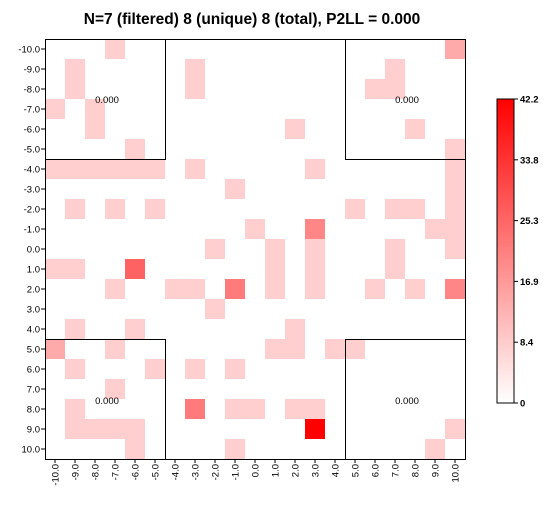 This screenshot has height=505, width=556. I want to click on y-tick-label: 2.0, so click(33, 290).